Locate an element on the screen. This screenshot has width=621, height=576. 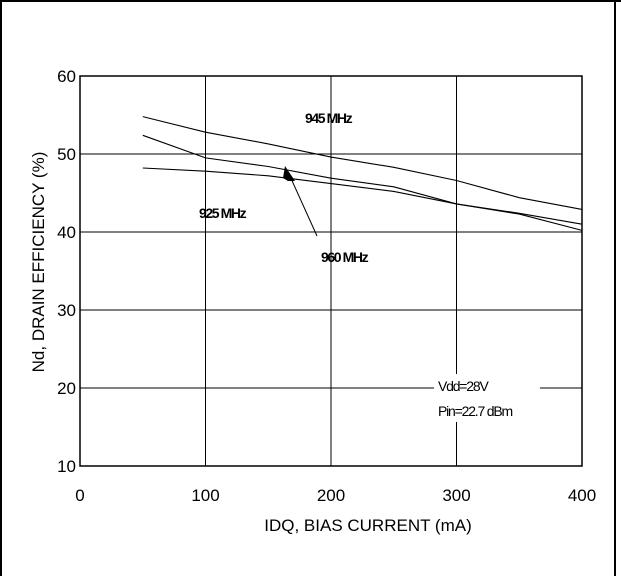
x-tick-label: 100 is located at coordinates (205, 495).